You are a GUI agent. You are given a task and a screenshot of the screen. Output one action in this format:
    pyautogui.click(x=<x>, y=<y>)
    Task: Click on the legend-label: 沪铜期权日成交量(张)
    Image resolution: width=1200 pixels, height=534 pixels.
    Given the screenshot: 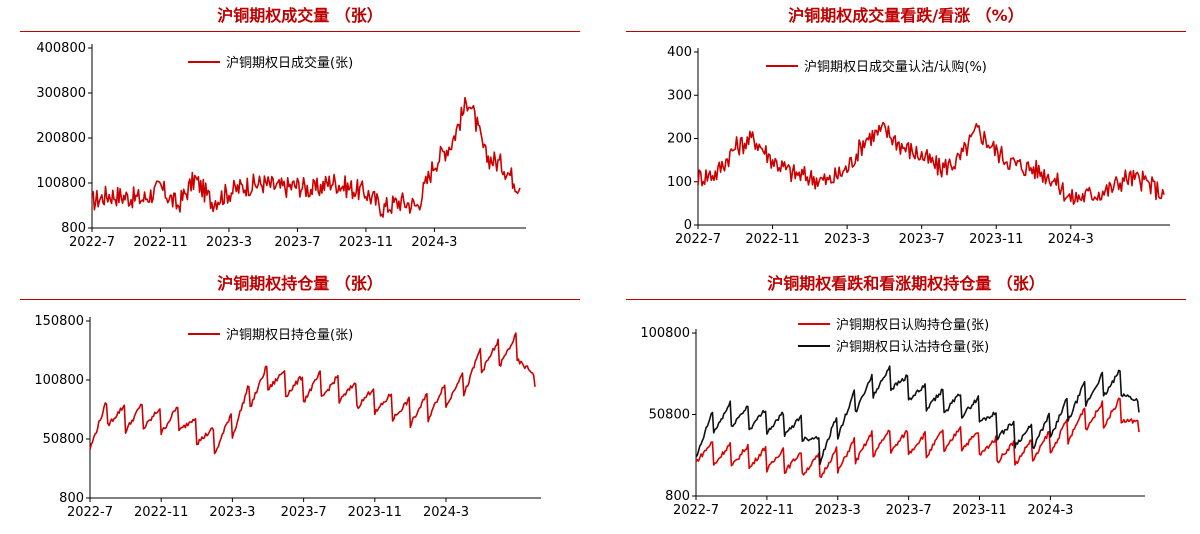 What is the action you would take?
    pyautogui.click(x=289, y=63)
    